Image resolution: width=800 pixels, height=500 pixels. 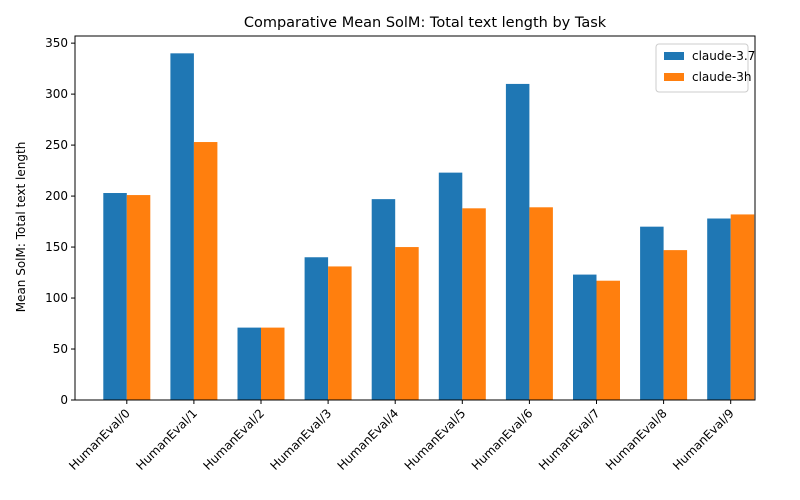 I want to click on bar-claude-3.7-HumanEval/9, so click(x=719, y=309).